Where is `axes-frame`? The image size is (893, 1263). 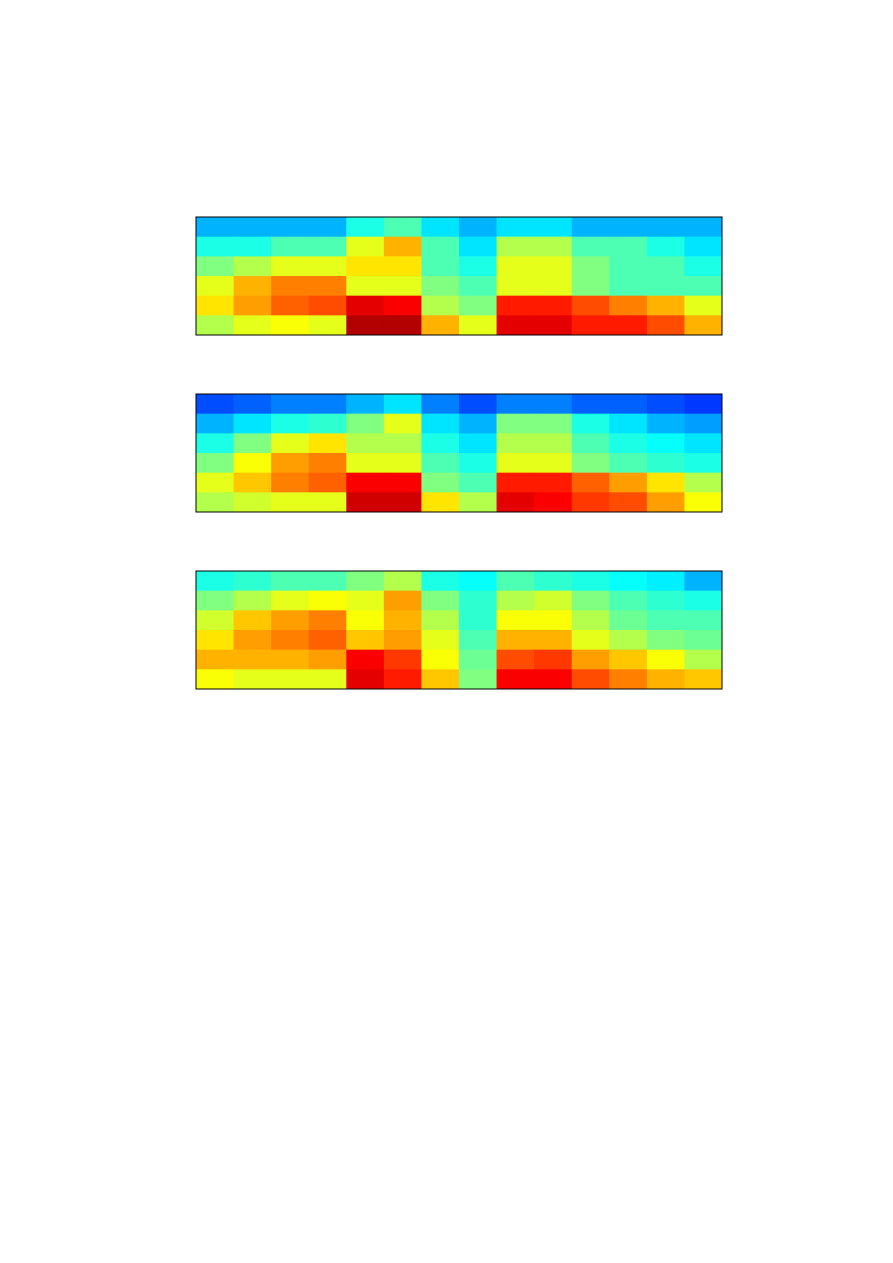
axes-frame is located at coordinates (459, 453).